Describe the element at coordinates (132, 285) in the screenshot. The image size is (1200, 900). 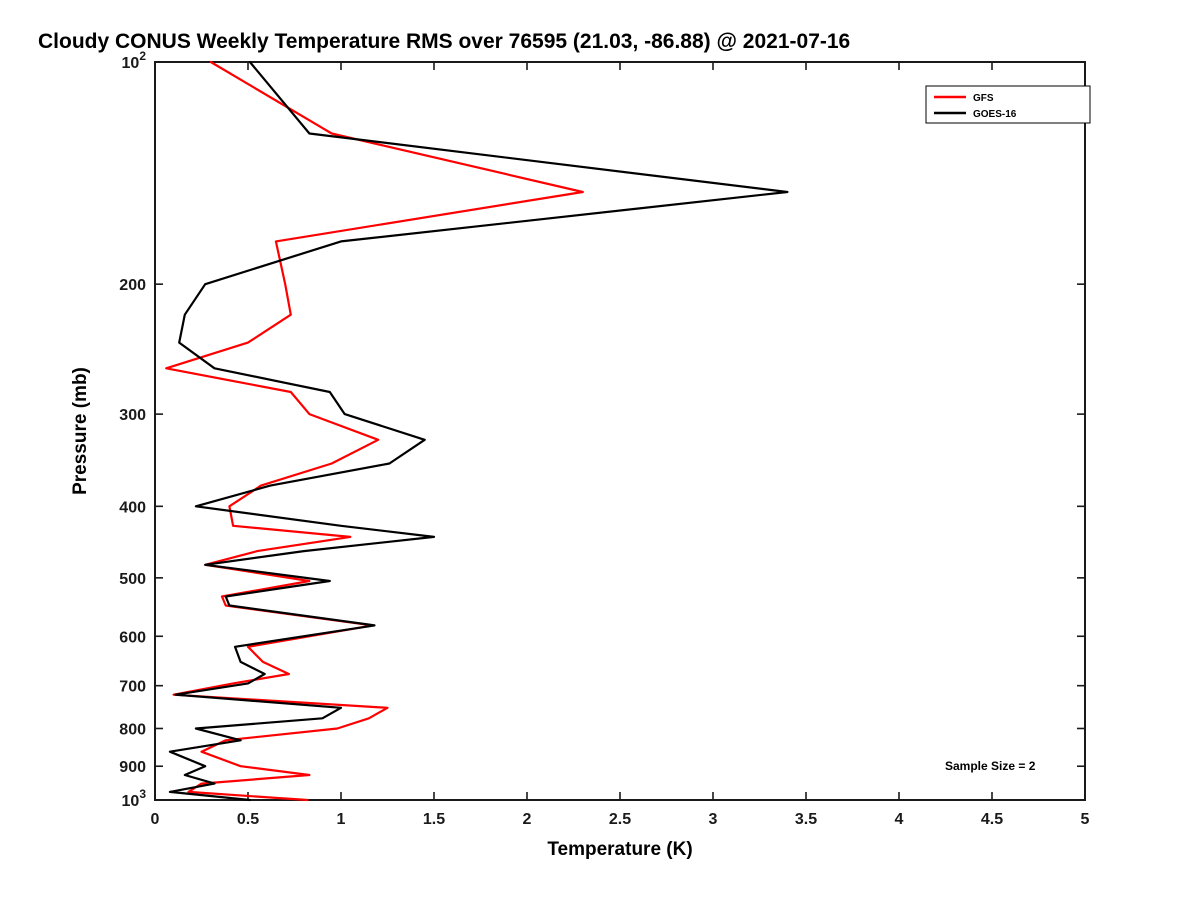
I see `y-tick-label: 200` at that location.